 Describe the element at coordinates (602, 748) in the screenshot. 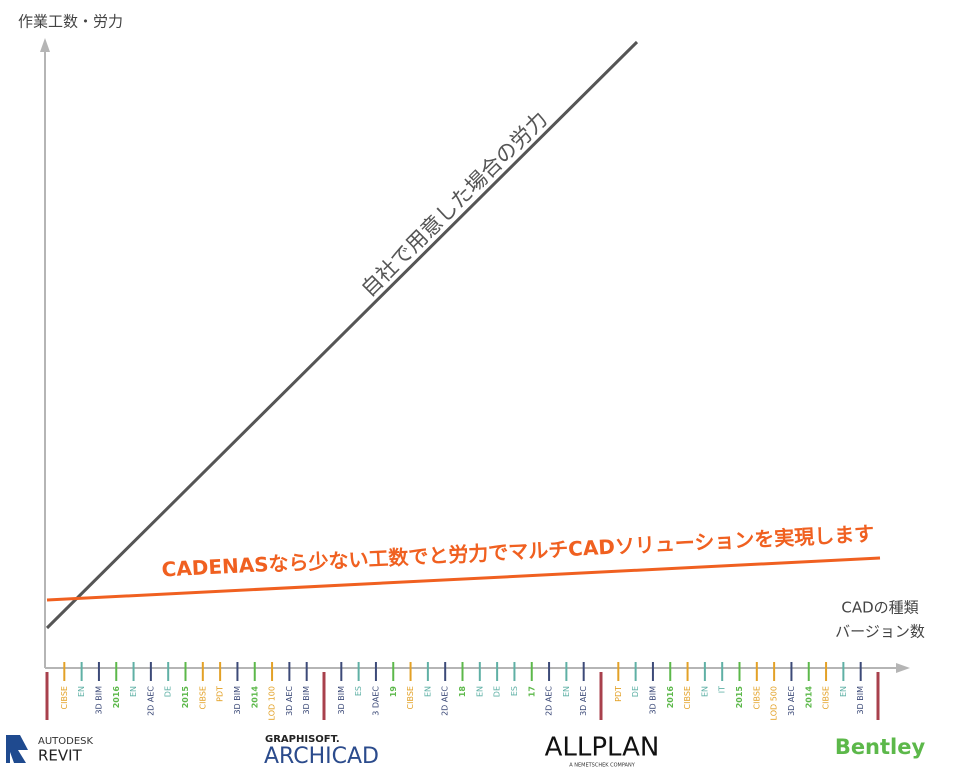

I see `logo-text: ALLPLAN` at that location.